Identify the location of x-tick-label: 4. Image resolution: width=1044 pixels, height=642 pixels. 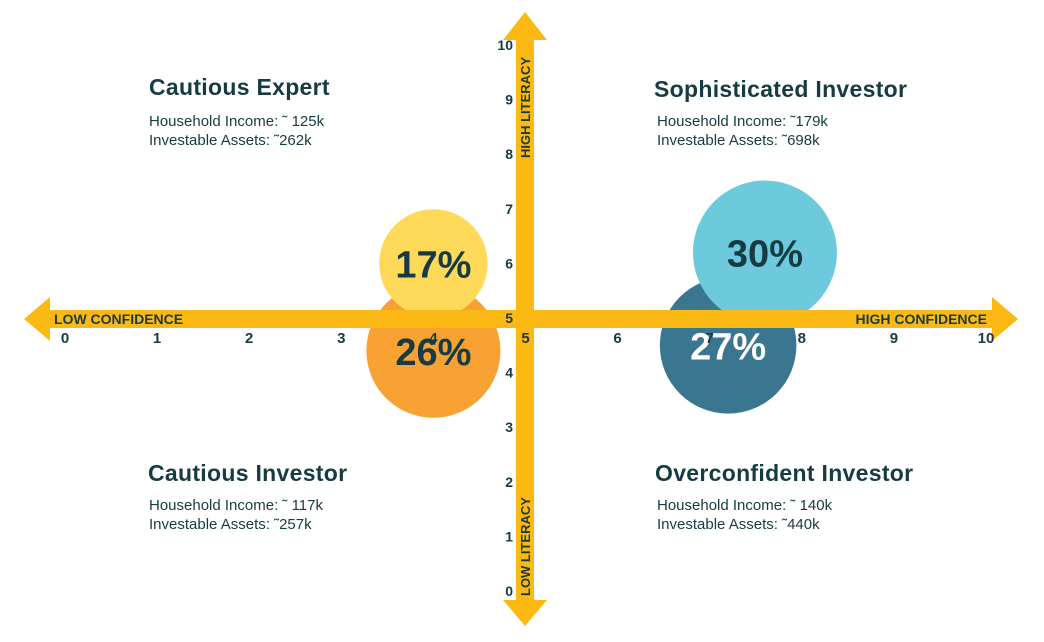
(433, 338).